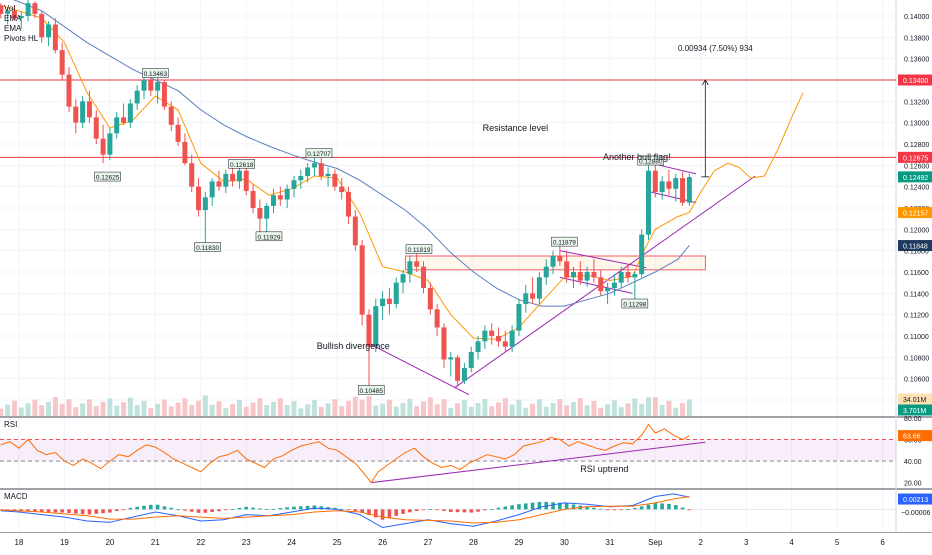 Image resolution: width=932 pixels, height=555 pixels. I want to click on rsi-tick-label: 40.00, so click(913, 462).